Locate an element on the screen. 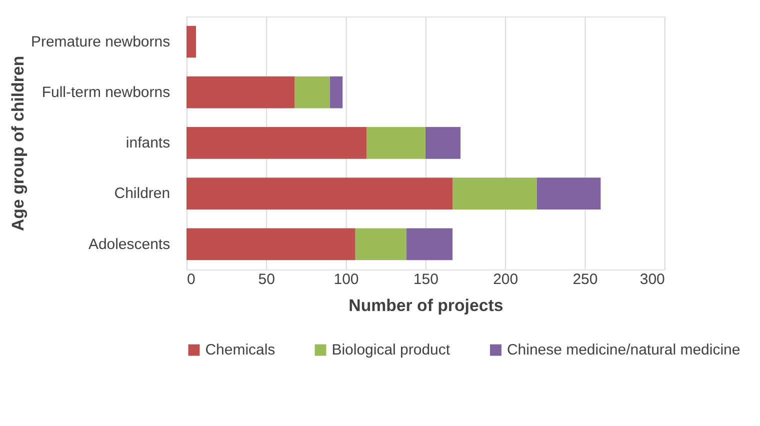 Image resolution: width=760 pixels, height=426 pixels. legend-label: Chinese medicine/natural medicine is located at coordinates (623, 350).